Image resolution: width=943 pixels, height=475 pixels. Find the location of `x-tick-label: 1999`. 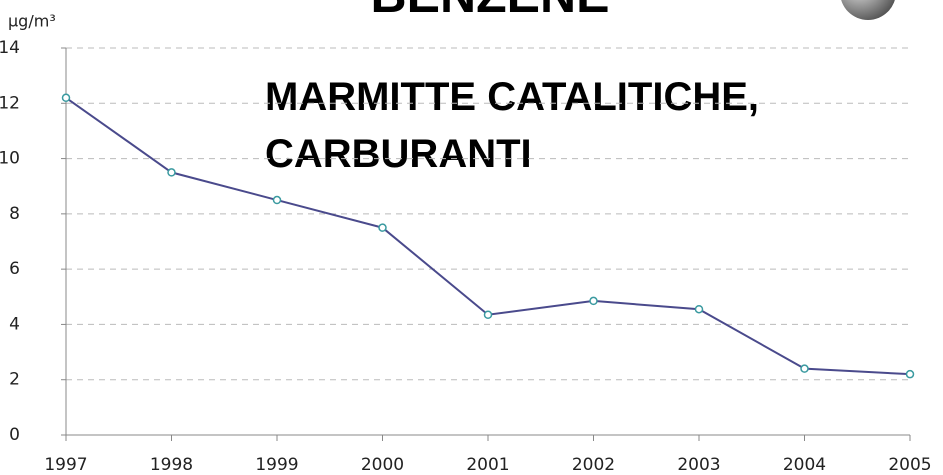

x-tick-label: 1999 is located at coordinates (276, 465).